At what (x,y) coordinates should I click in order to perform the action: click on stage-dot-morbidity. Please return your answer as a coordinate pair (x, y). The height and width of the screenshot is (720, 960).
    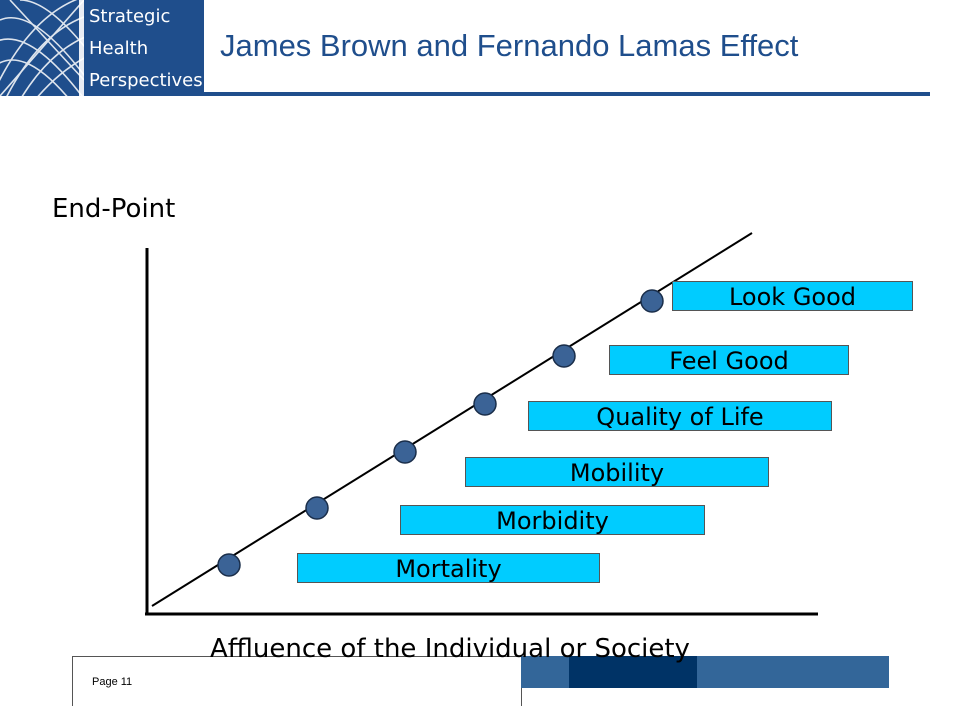
    Looking at the image, I should click on (317, 508).